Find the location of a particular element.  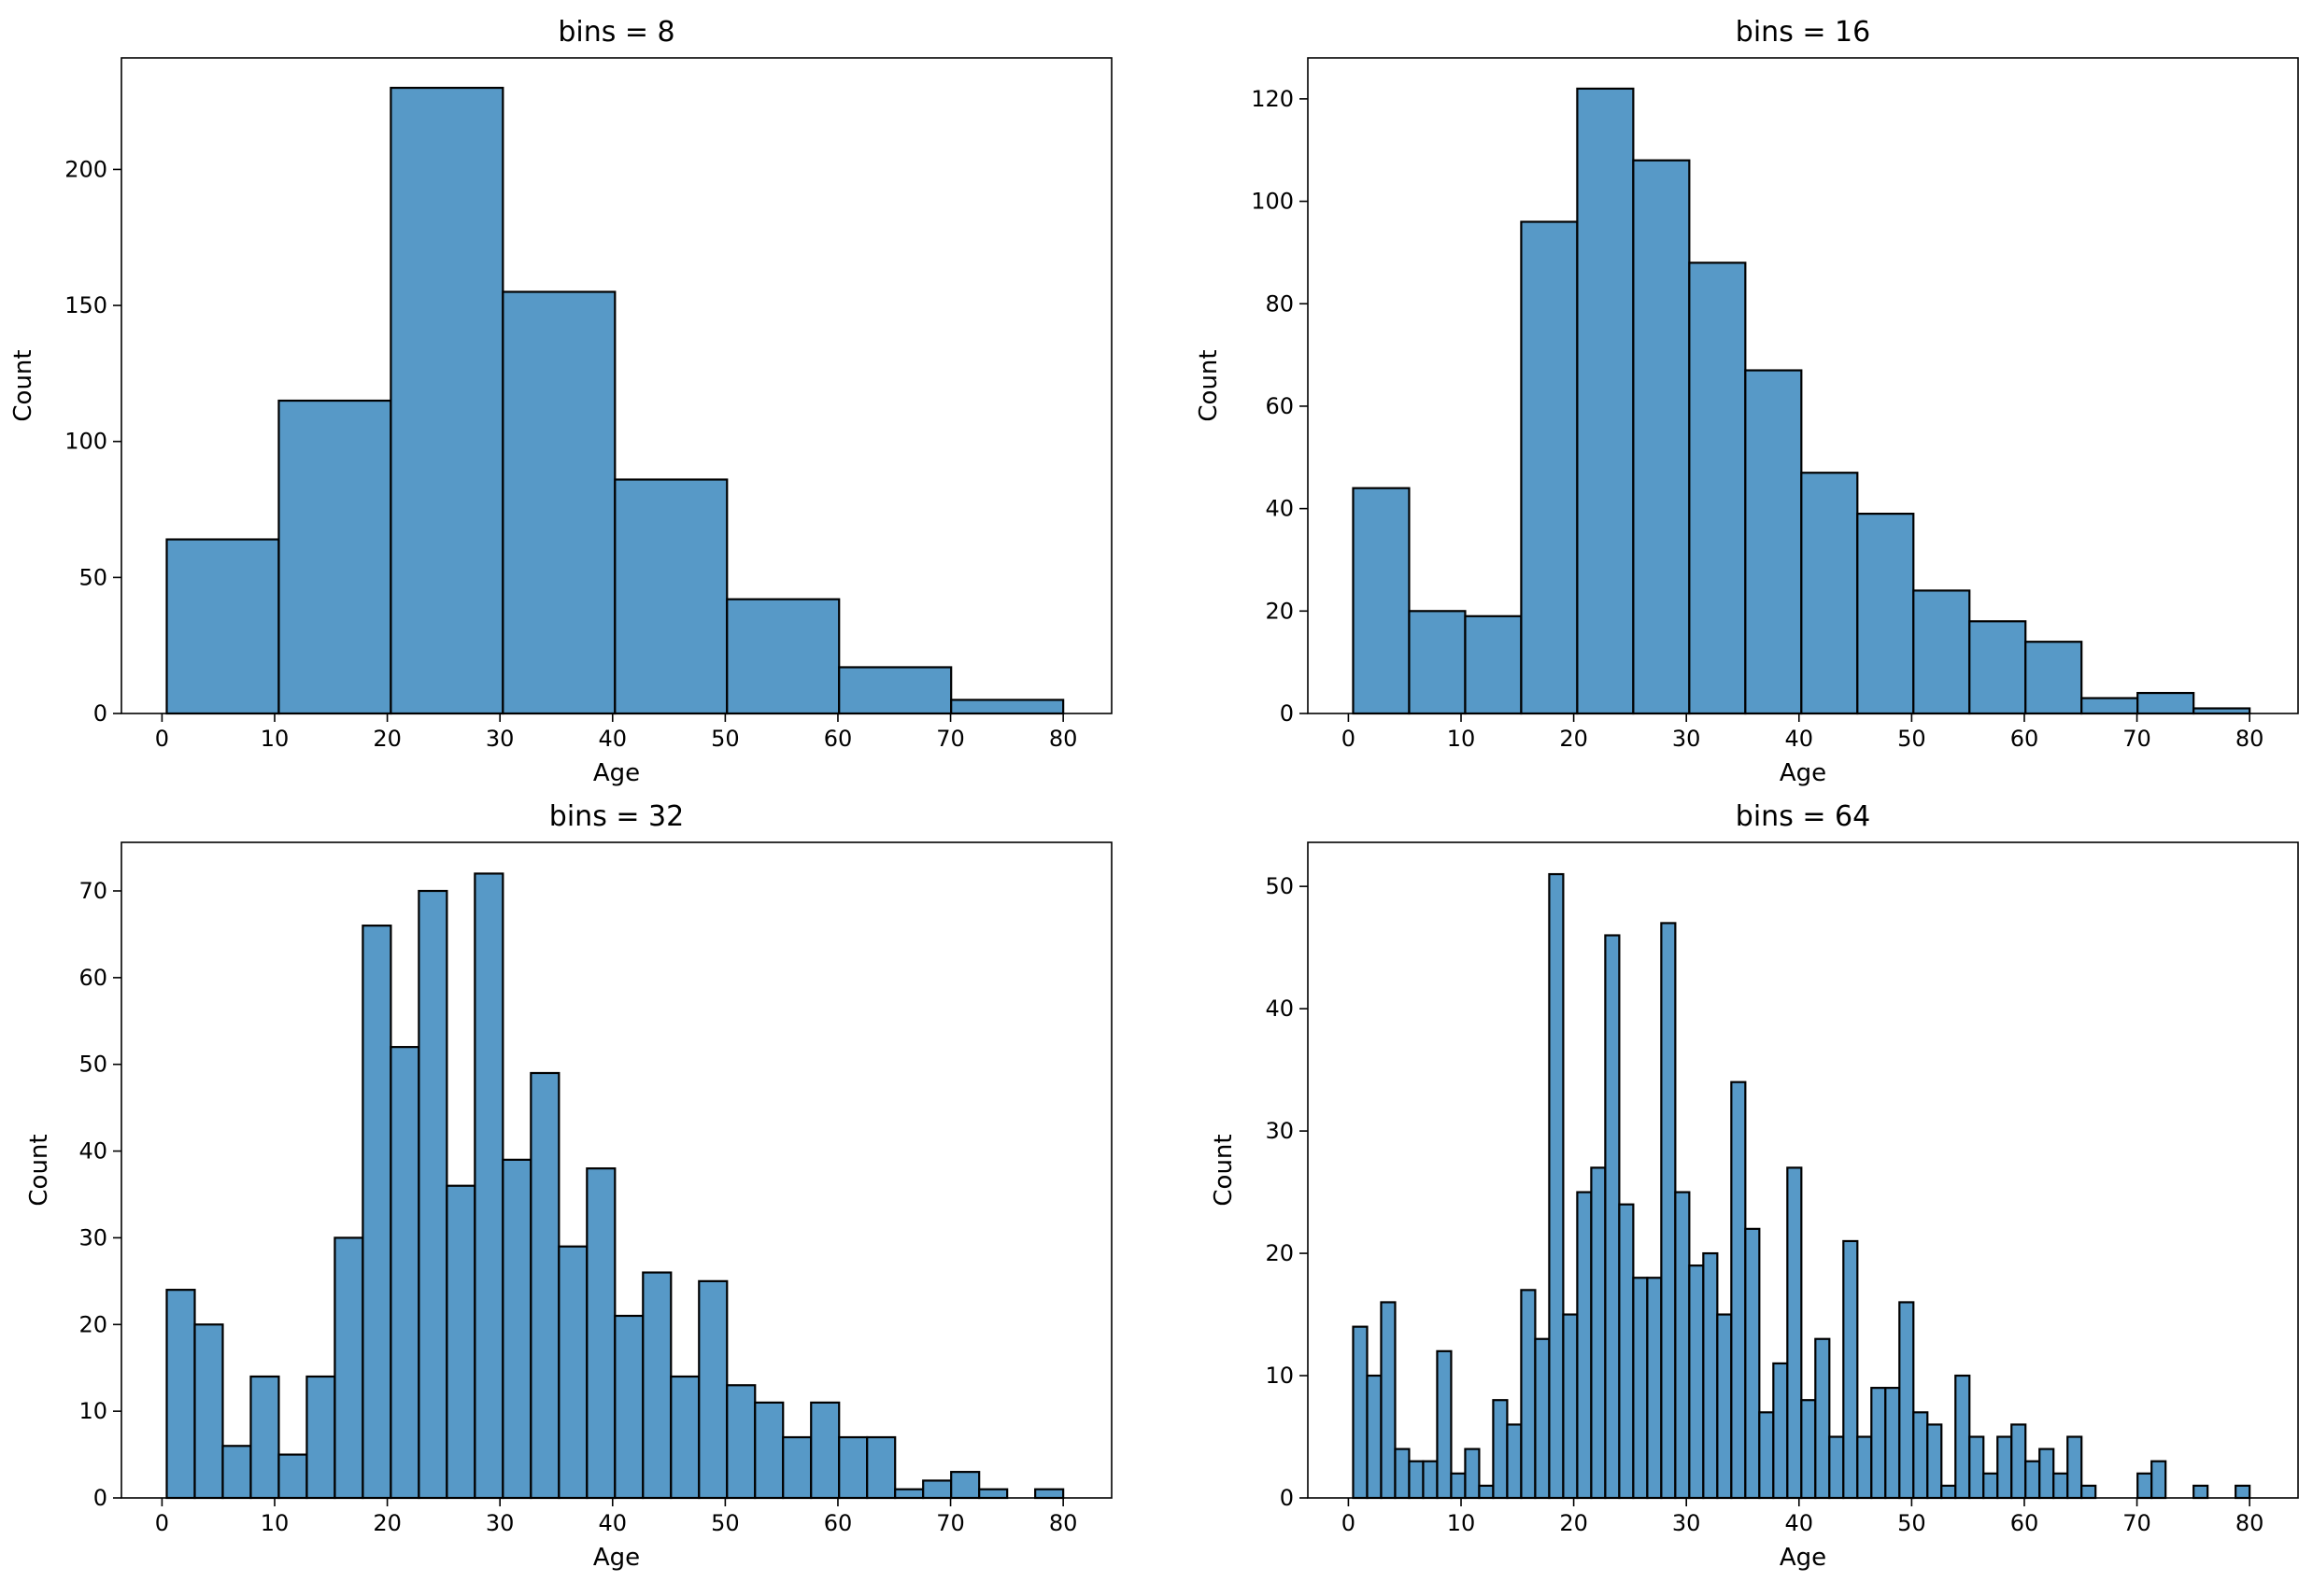

x-tick-label: 60 is located at coordinates (2024, 1523).